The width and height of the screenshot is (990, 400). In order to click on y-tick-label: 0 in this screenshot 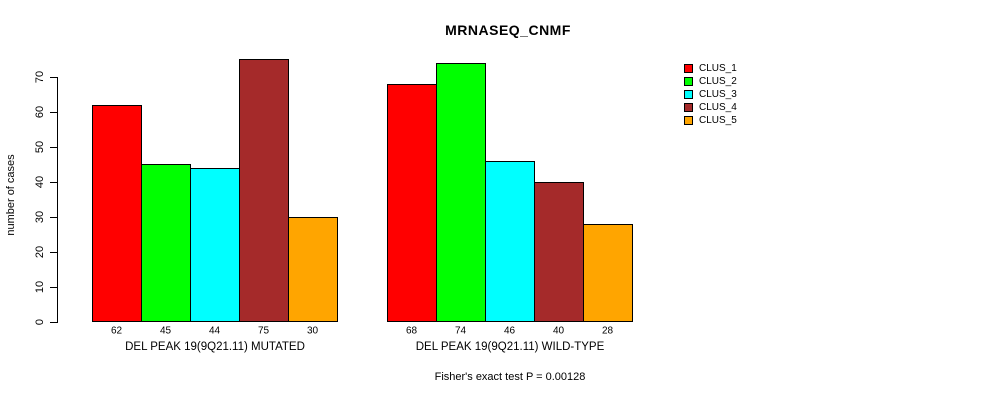, I will do `click(40, 322)`.